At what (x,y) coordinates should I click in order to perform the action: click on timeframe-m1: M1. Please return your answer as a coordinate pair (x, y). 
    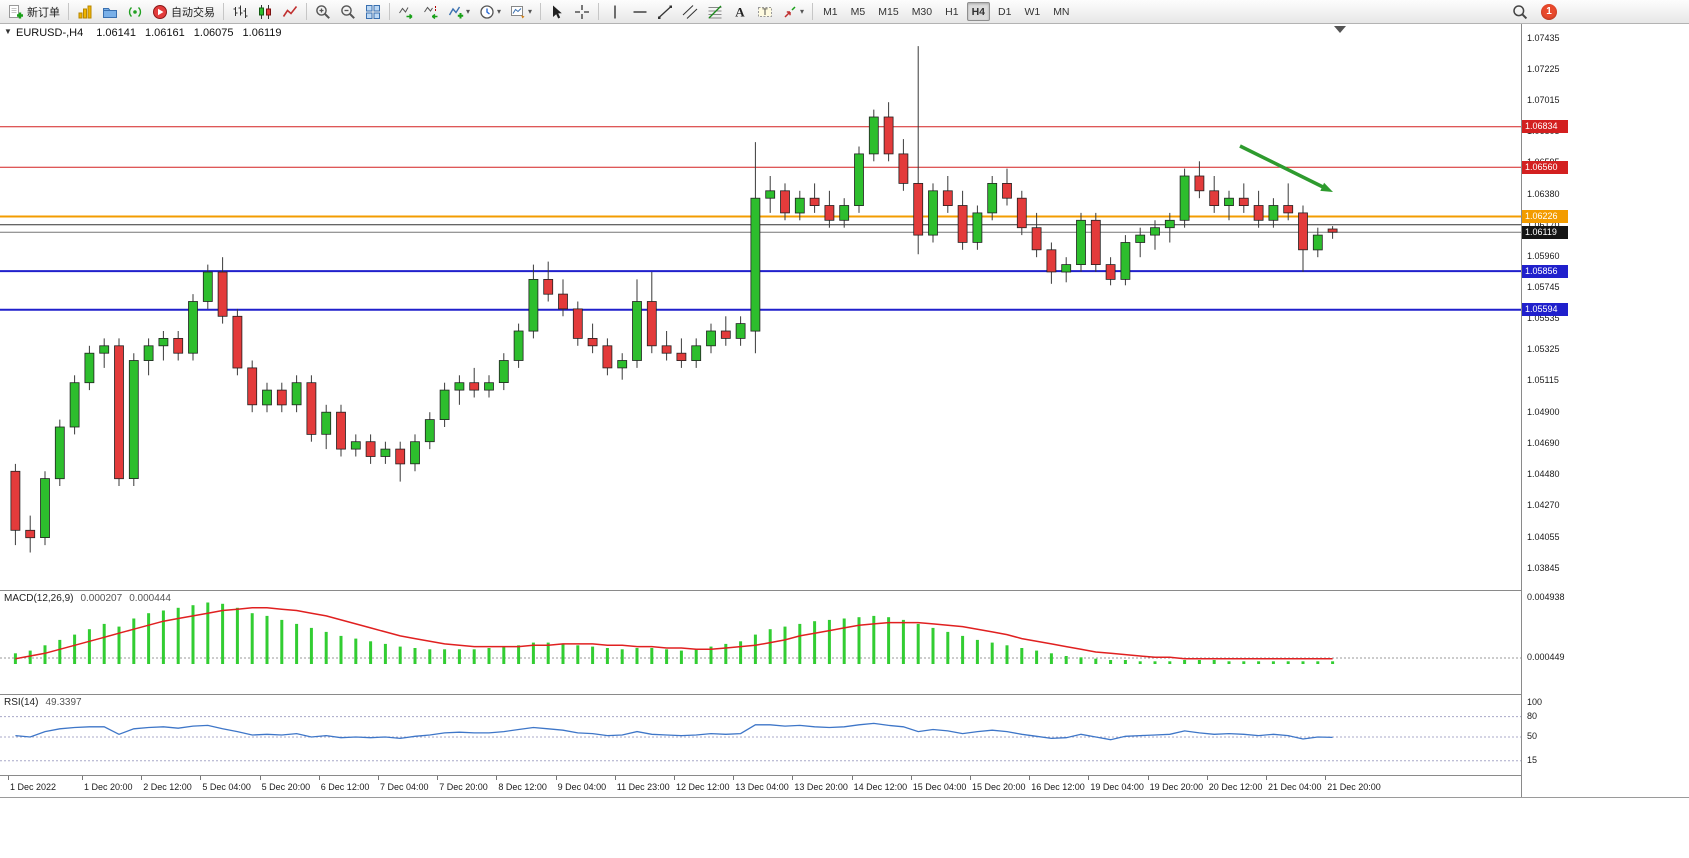
    Looking at the image, I should click on (830, 11).